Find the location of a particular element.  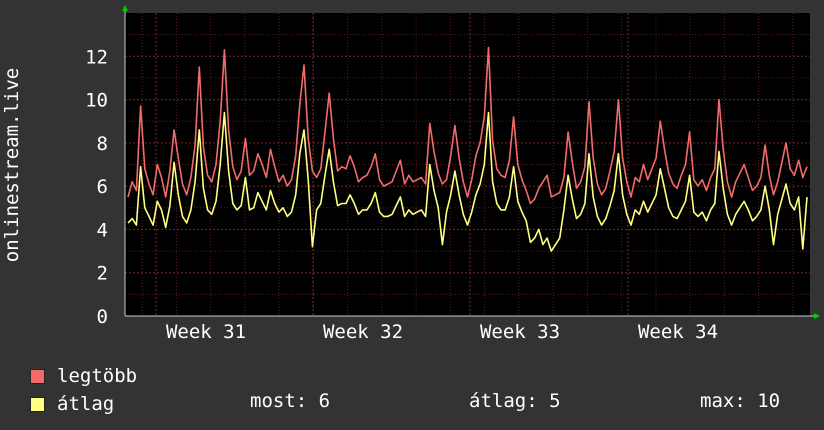

x-axis-arrow is located at coordinates (817, 316).